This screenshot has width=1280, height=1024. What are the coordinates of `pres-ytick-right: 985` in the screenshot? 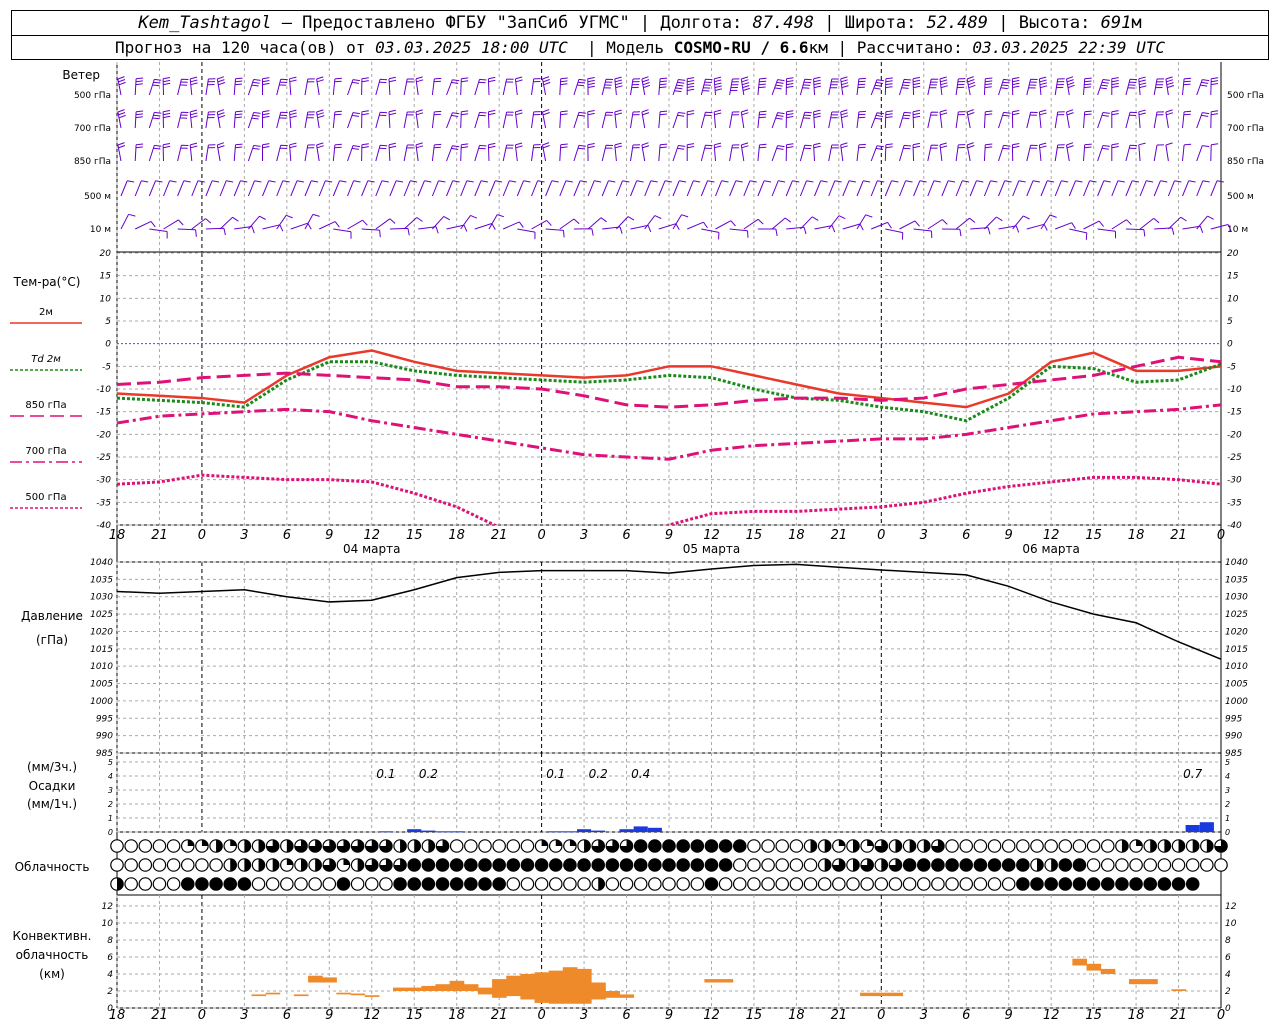 It's located at (1233, 754).